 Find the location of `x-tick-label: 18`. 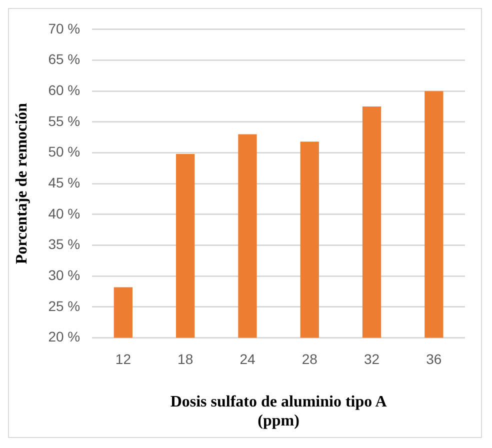

x-tick-label: 18 is located at coordinates (186, 359).